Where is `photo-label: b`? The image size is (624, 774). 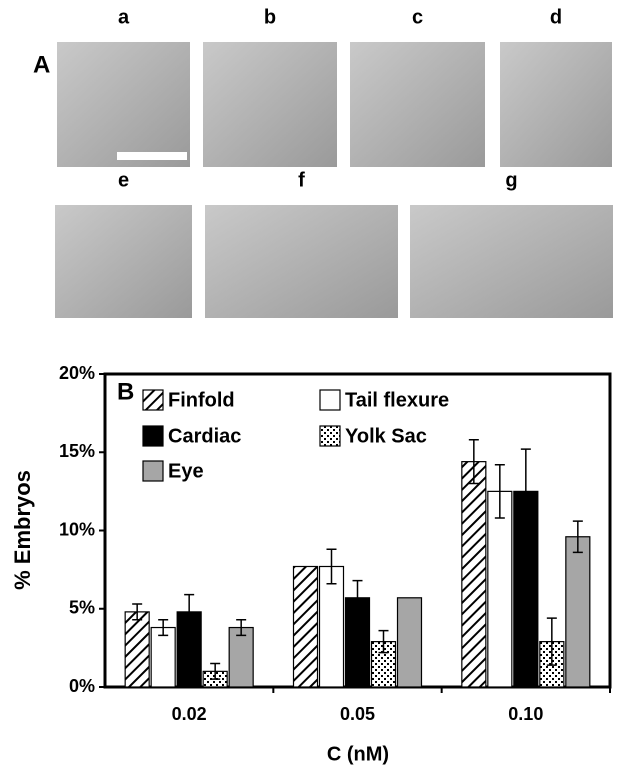 photo-label: b is located at coordinates (270, 17).